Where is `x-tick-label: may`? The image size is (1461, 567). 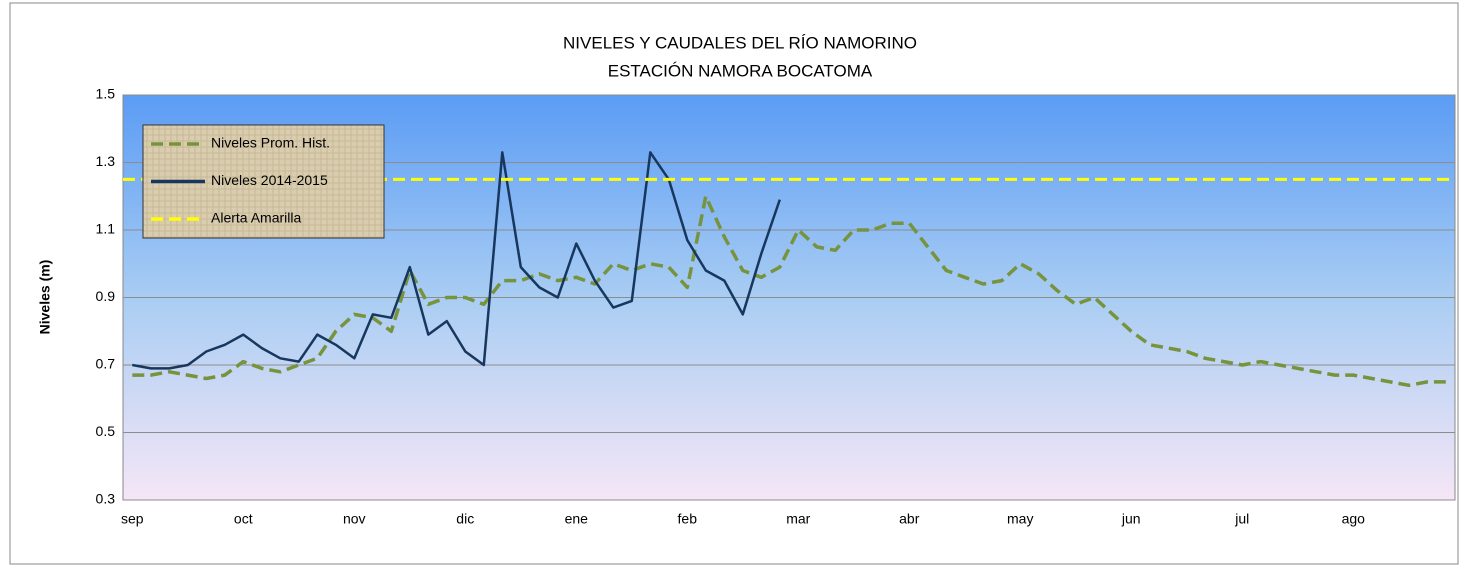 x-tick-label: may is located at coordinates (1020, 519).